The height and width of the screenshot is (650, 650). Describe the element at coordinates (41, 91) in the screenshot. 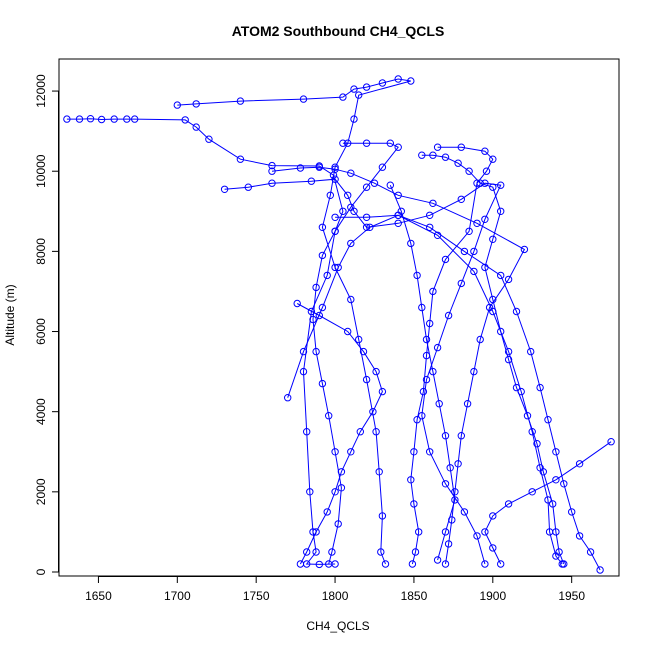

I see `y-tick-label-6: 12000` at that location.